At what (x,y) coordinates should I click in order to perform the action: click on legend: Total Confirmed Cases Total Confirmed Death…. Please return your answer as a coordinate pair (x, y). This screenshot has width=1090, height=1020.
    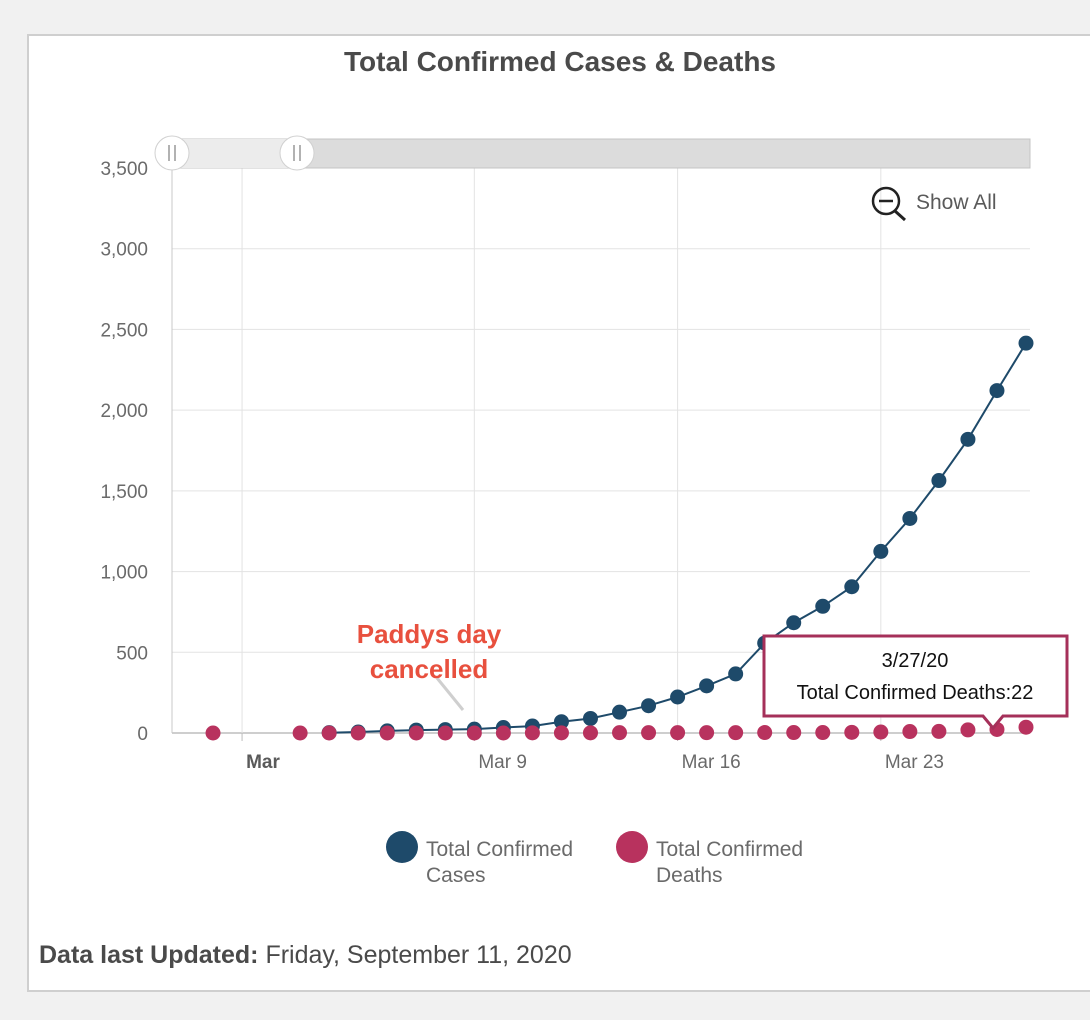
    Looking at the image, I should click on (594, 859).